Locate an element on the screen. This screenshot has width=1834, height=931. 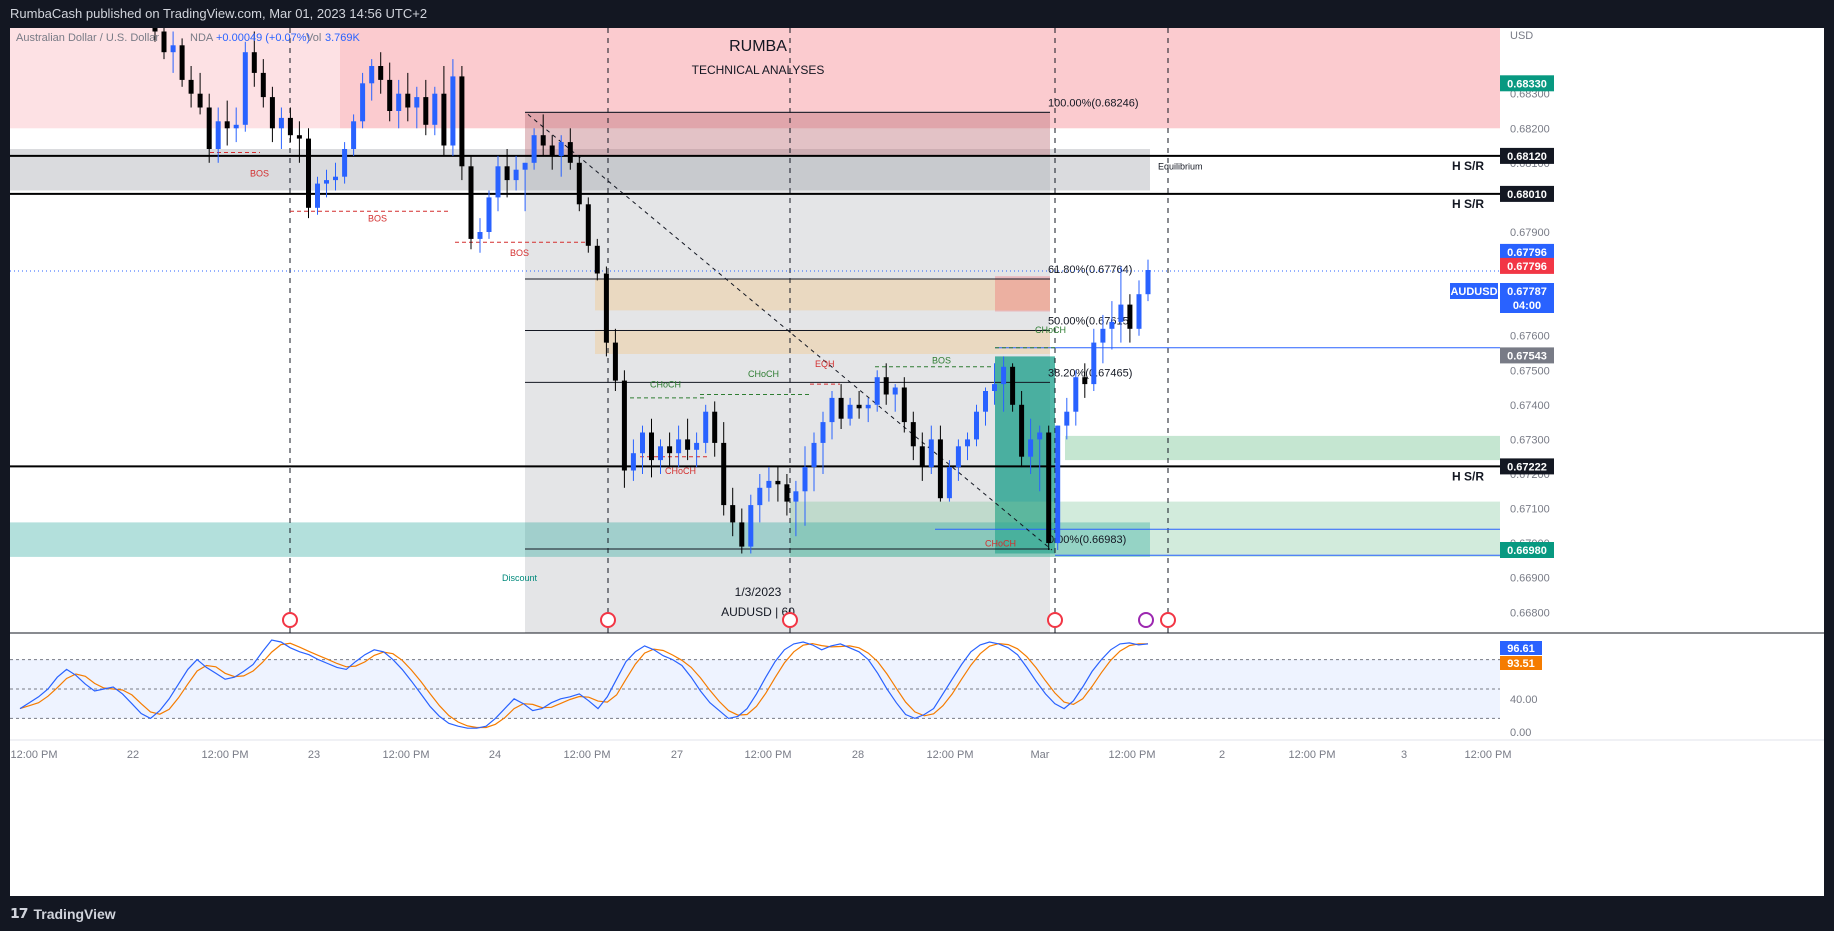
annotation-label: Equilibrium is located at coordinates (1180, 167).